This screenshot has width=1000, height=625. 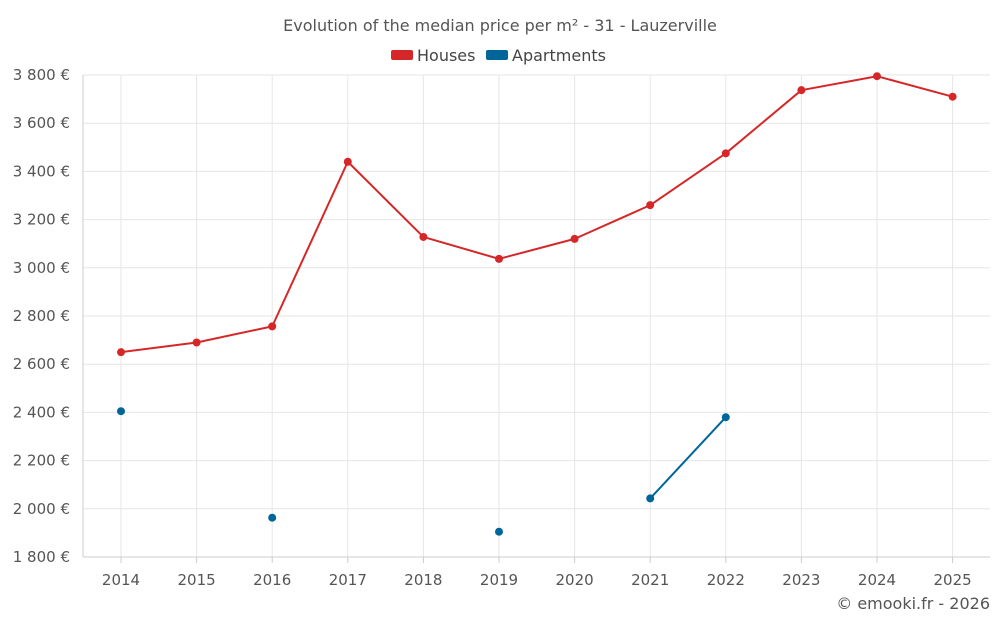 What do you see at coordinates (347, 161) in the screenshot?
I see `data-point-houses-2017` at bounding box center [347, 161].